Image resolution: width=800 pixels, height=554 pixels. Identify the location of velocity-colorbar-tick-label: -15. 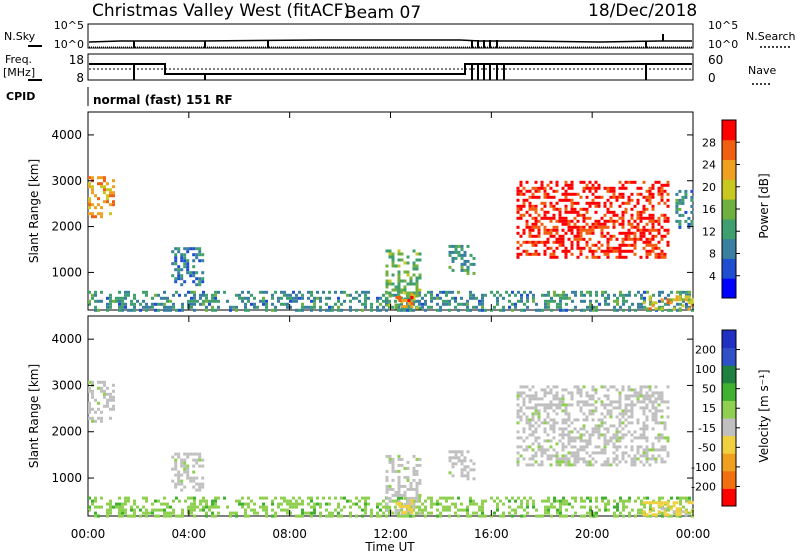
(707, 428).